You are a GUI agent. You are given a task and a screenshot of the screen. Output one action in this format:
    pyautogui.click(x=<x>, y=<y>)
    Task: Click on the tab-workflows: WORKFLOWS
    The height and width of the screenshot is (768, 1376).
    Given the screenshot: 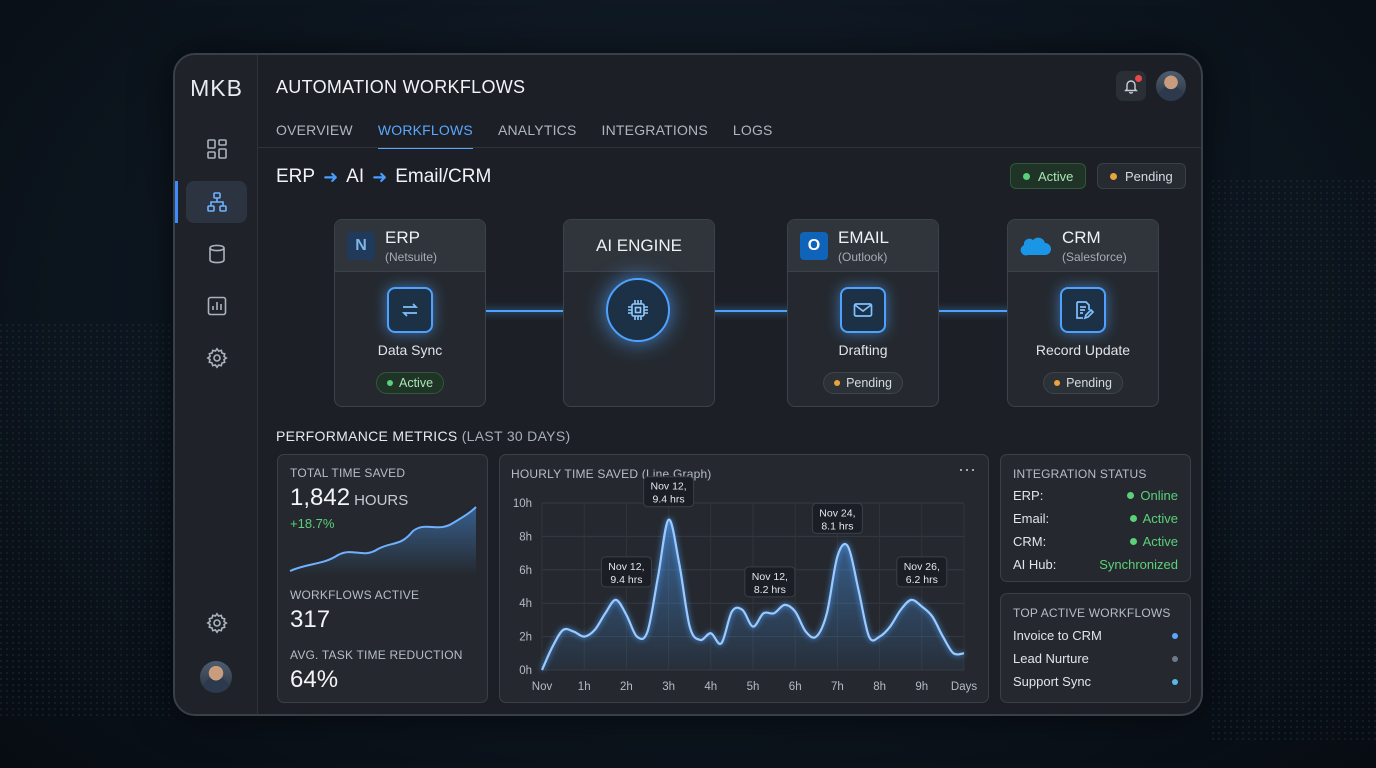 What is the action you would take?
    pyautogui.click(x=425, y=135)
    